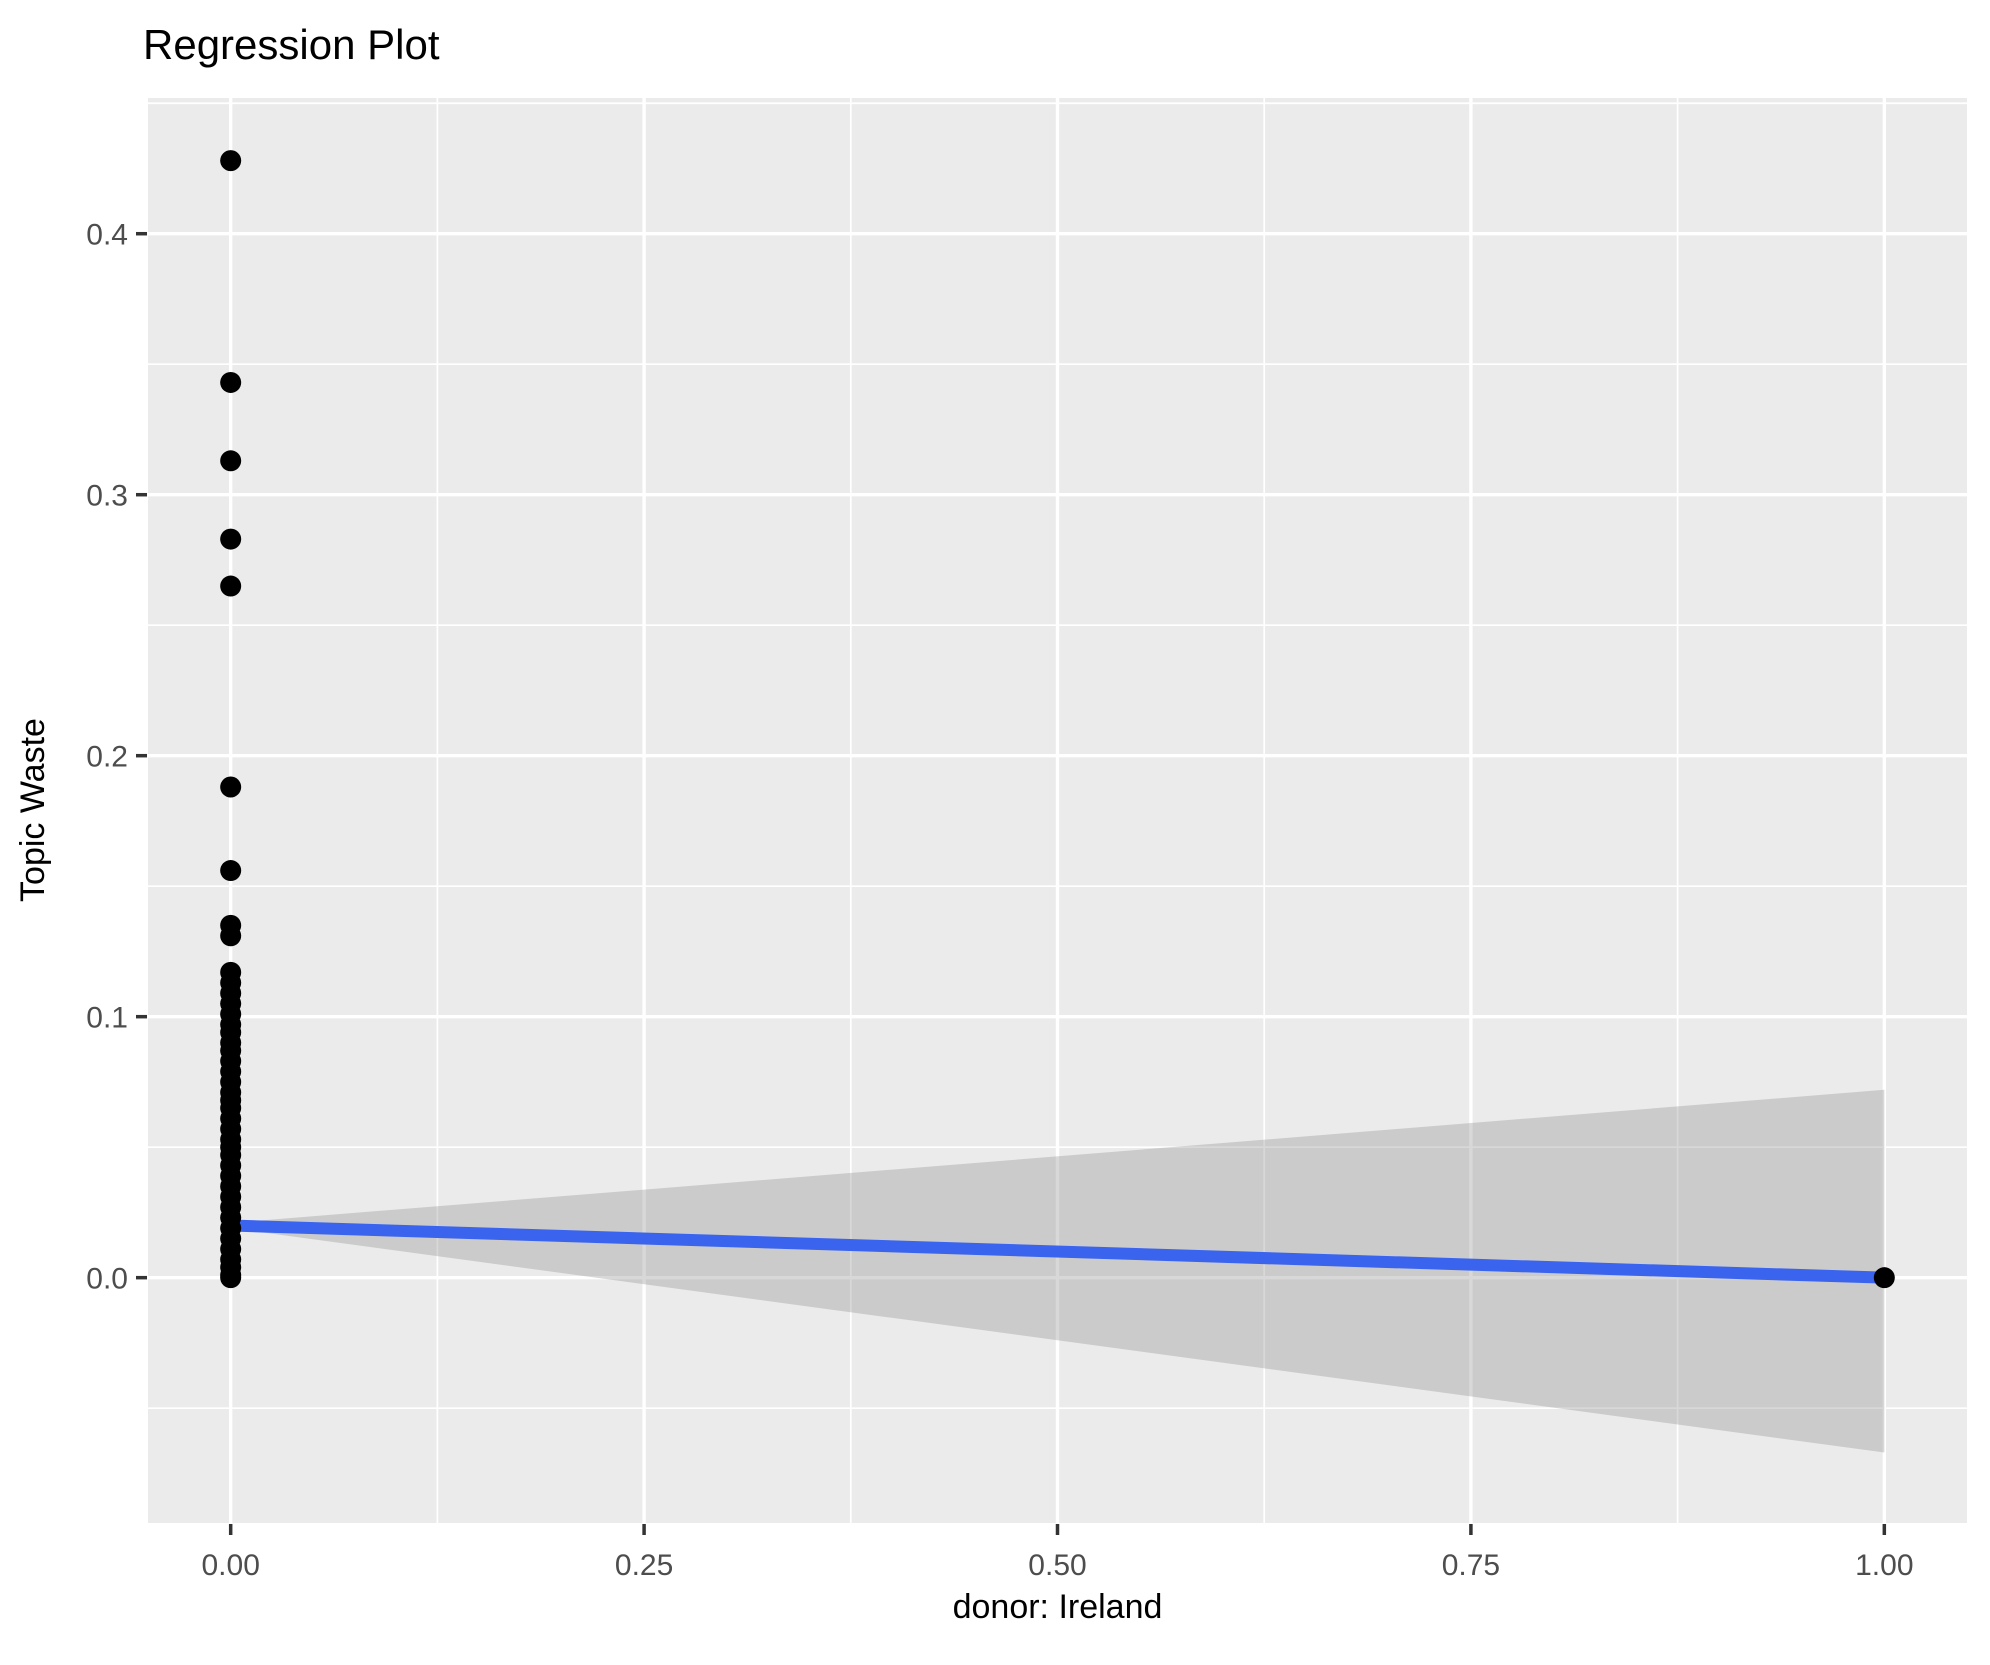  I want to click on plot-title: Regression Plot, so click(291, 44).